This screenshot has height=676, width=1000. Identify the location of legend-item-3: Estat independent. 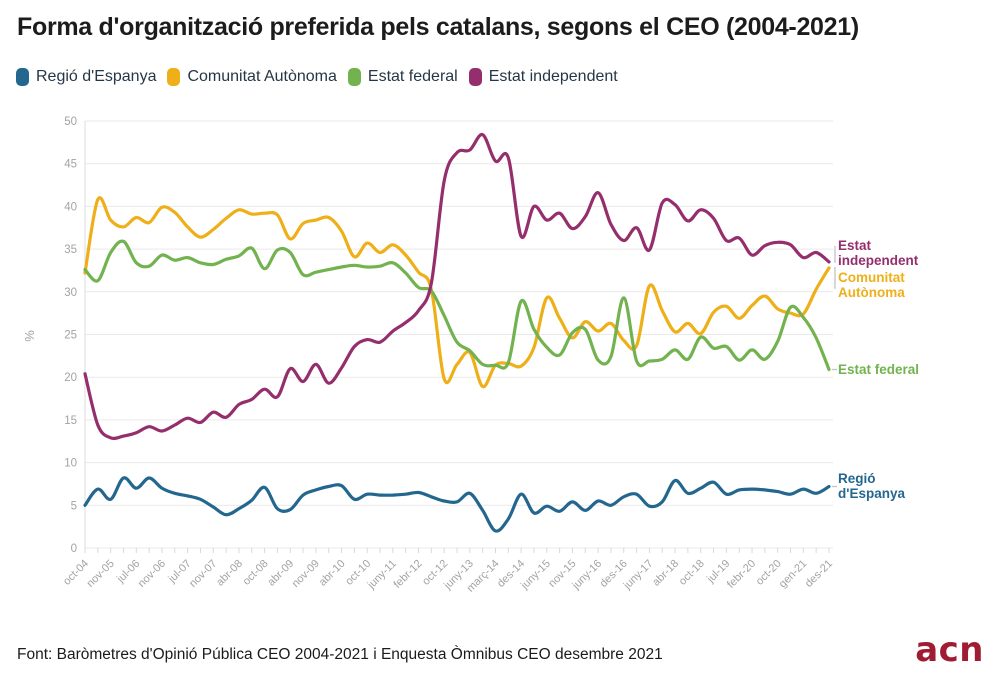
(543, 77).